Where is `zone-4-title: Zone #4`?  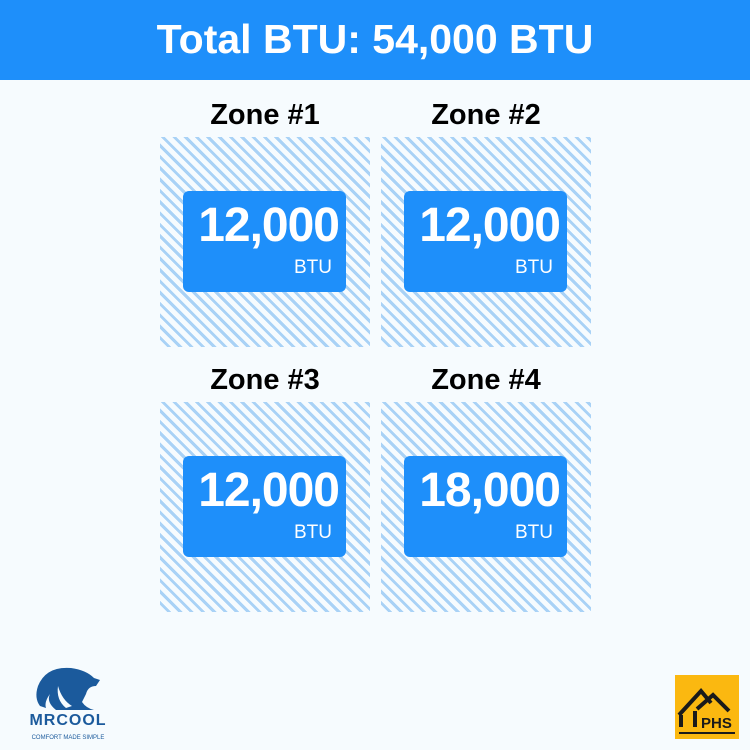
zone-4-title: Zone #4 is located at coordinates (486, 380).